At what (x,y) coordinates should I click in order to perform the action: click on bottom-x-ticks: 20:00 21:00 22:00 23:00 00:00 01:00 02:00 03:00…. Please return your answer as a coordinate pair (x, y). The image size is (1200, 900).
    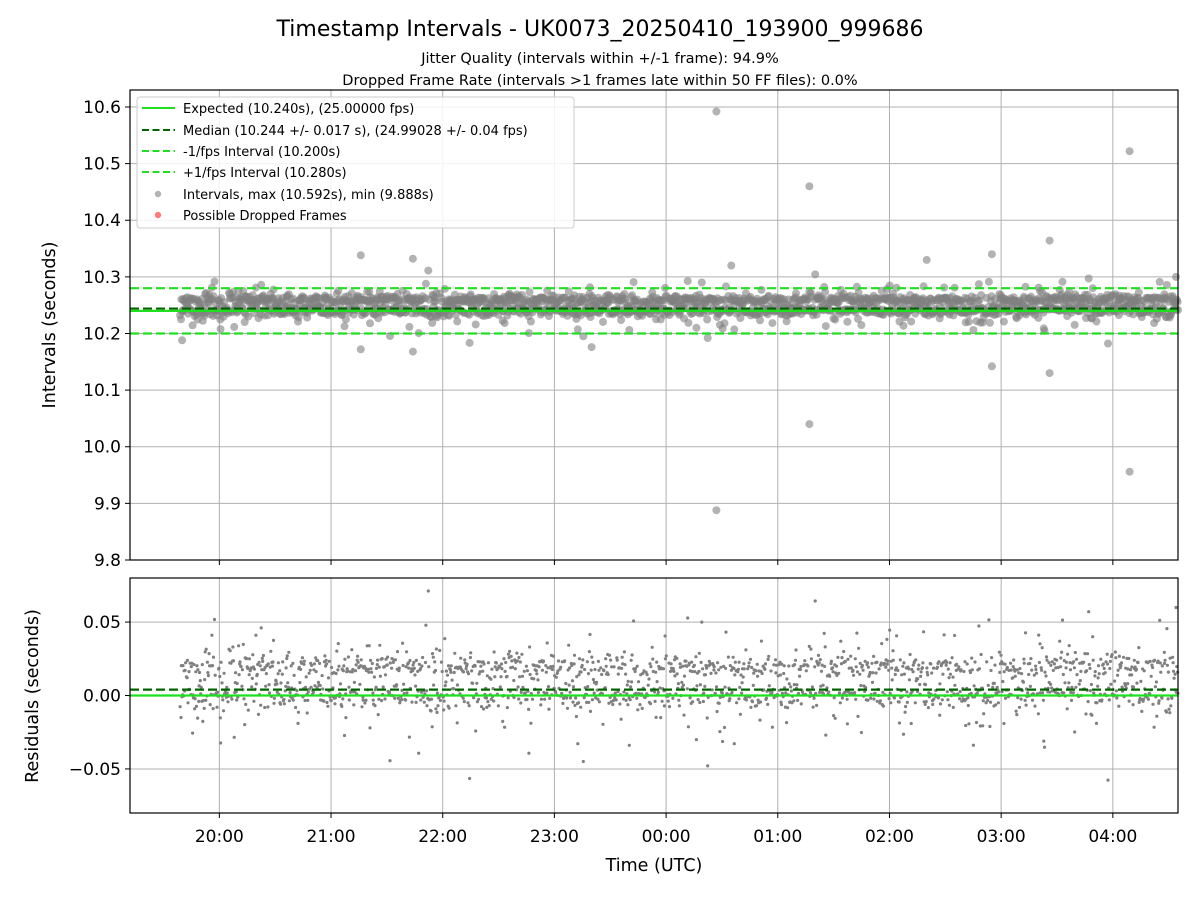
    Looking at the image, I should click on (666, 830).